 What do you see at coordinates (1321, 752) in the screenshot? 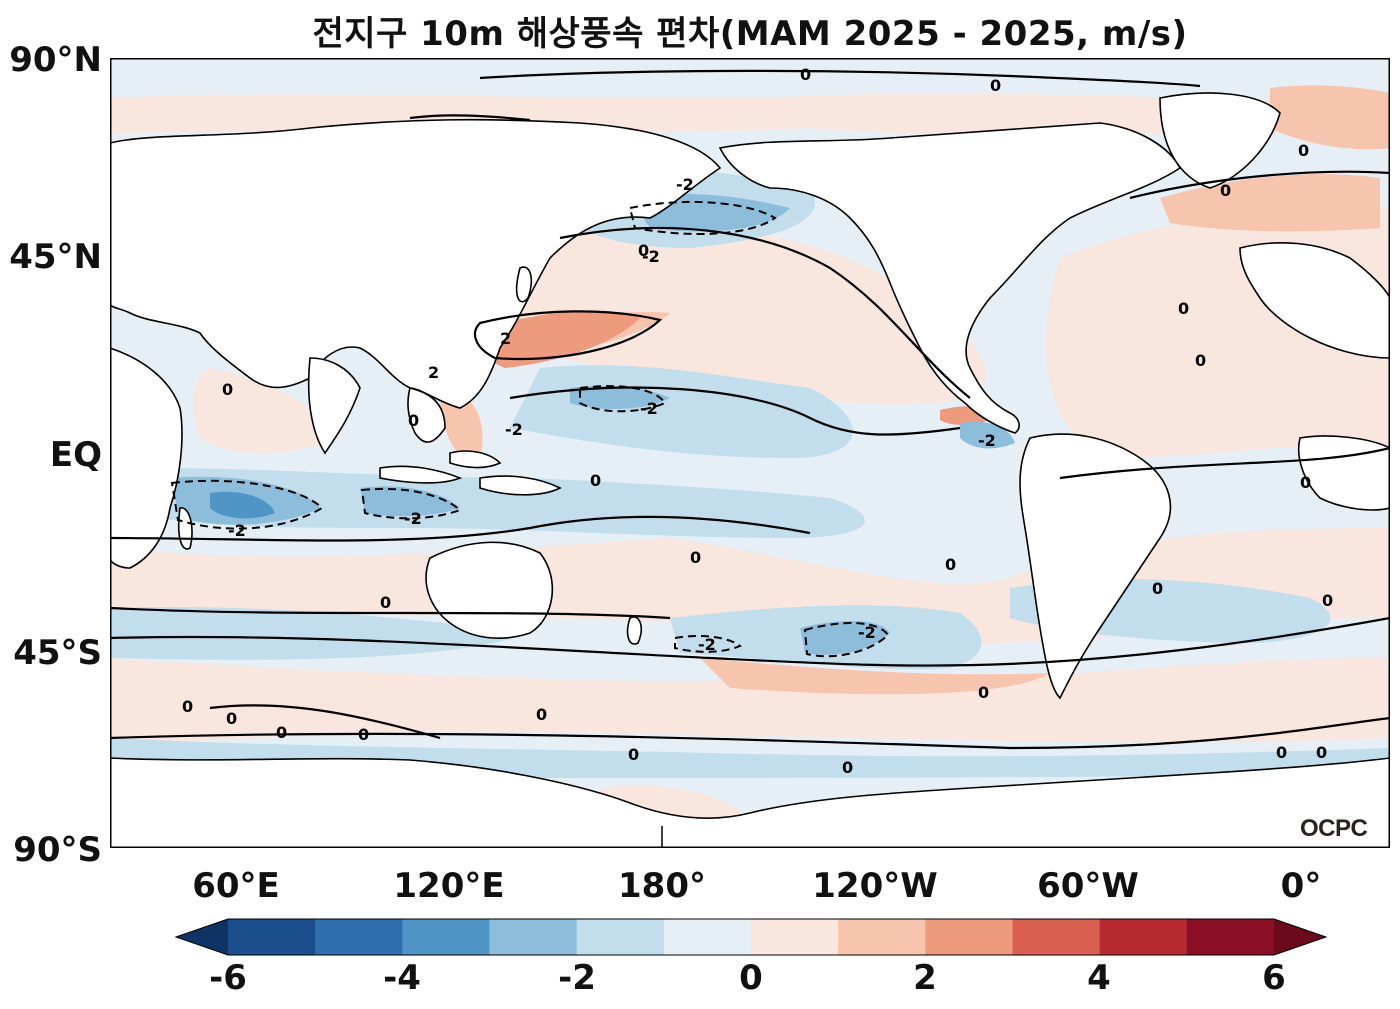
I see `contour-label-0y: 0` at bounding box center [1321, 752].